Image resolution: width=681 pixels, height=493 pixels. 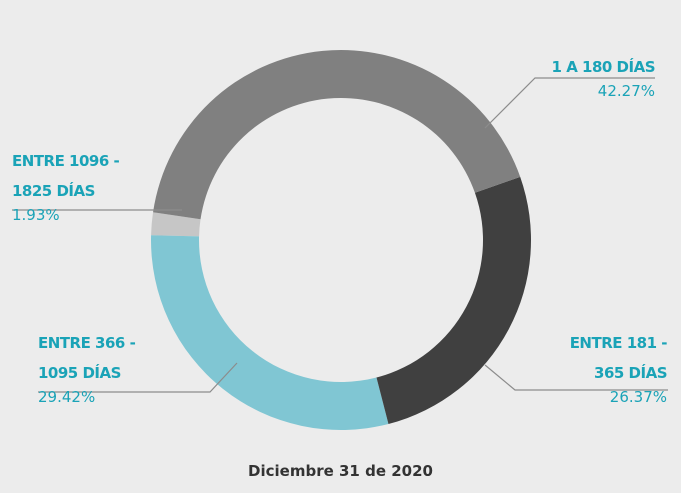 What do you see at coordinates (87, 358) in the screenshot?
I see `category-label: ENTRE 366 - 1095 DÍAS` at bounding box center [87, 358].